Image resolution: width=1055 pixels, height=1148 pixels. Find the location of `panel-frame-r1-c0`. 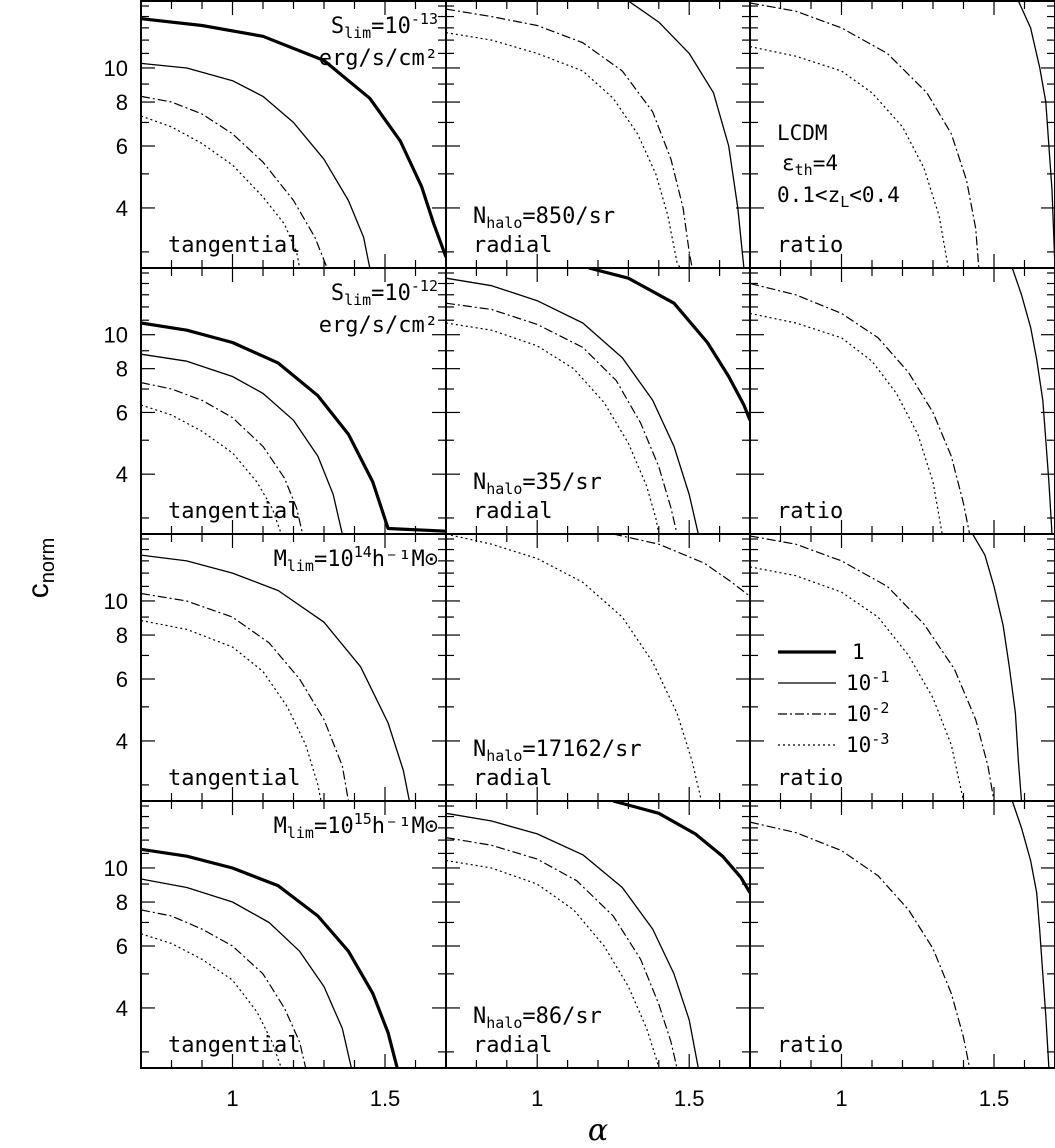

panel-frame-r1-c0 is located at coordinates (293, 401).